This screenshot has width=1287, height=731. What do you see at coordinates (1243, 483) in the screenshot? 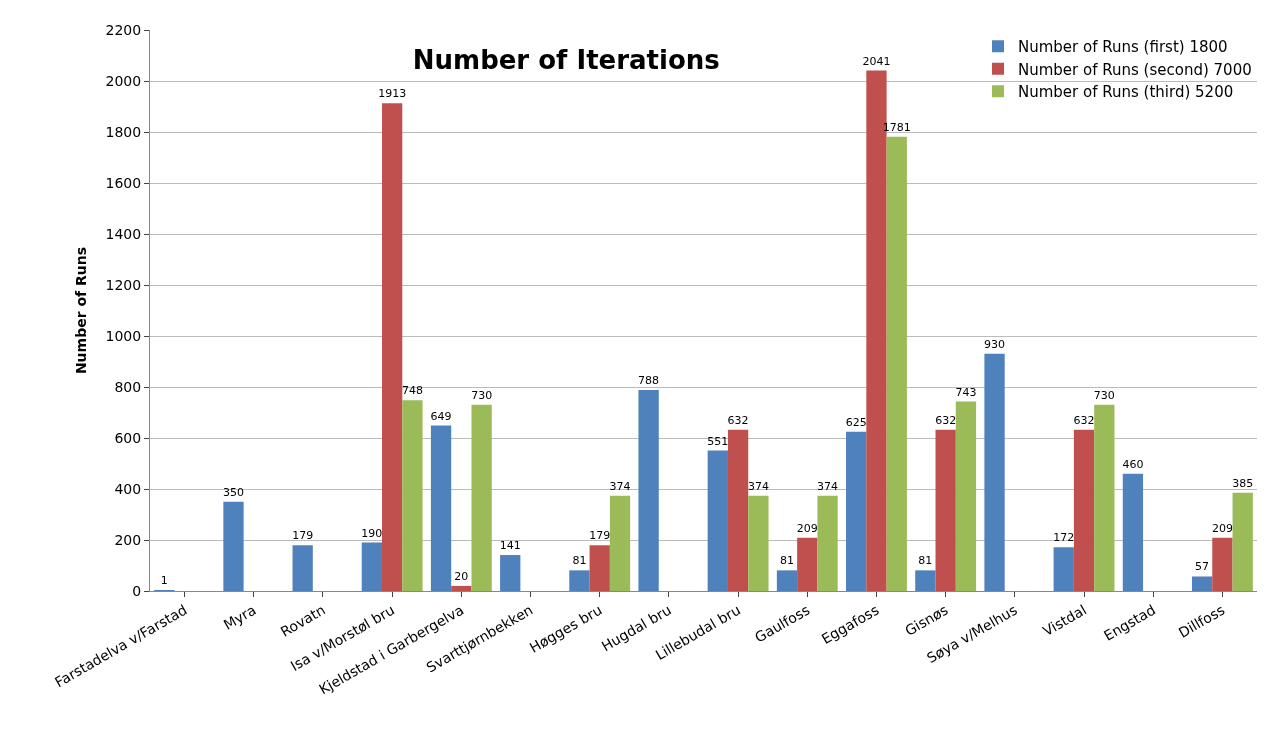
I see `data-label: 385` at bounding box center [1243, 483].